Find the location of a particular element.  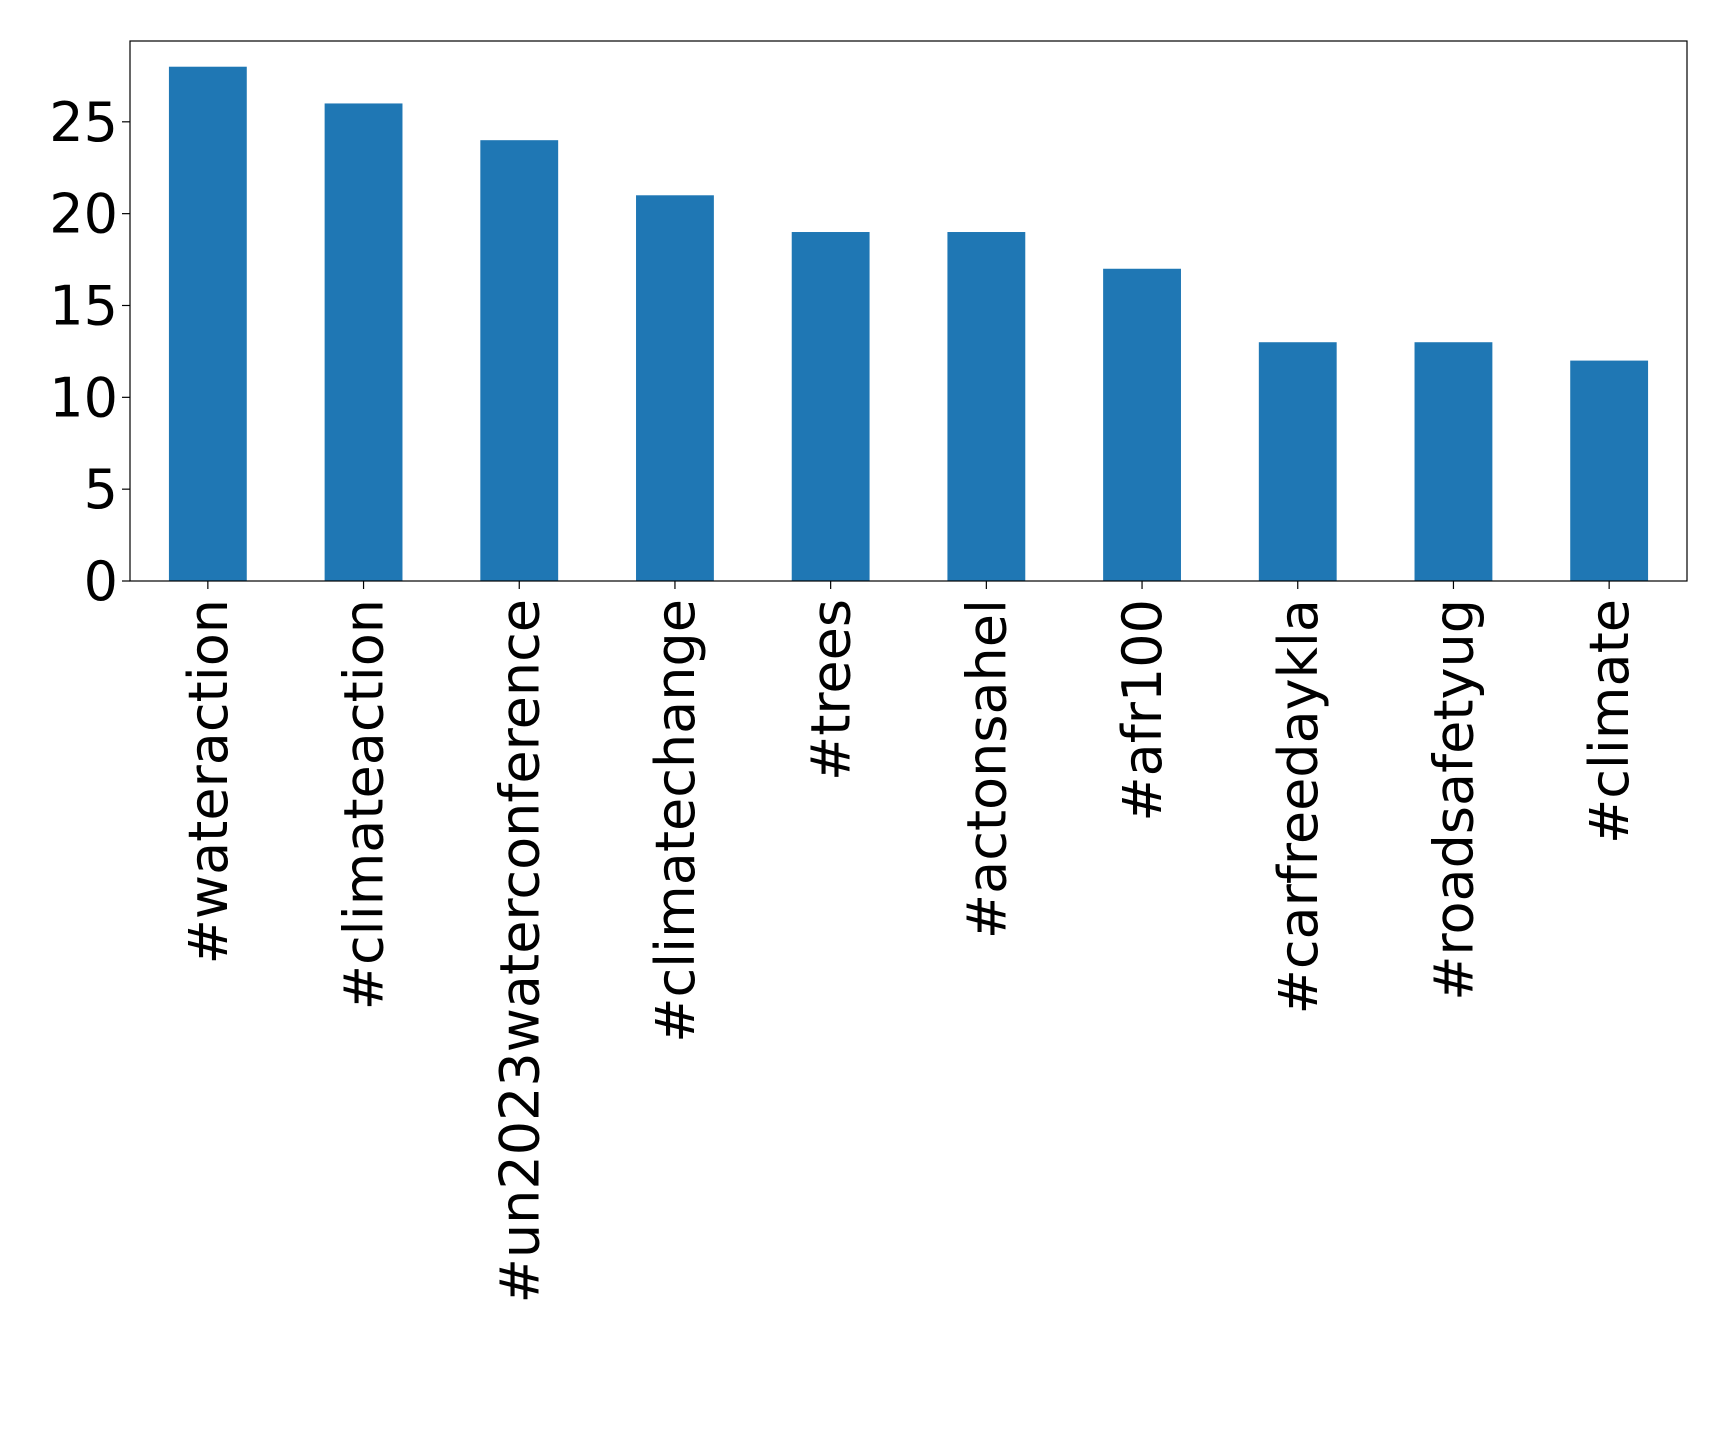

x-tick-label: #wateraction is located at coordinates (208, 781).